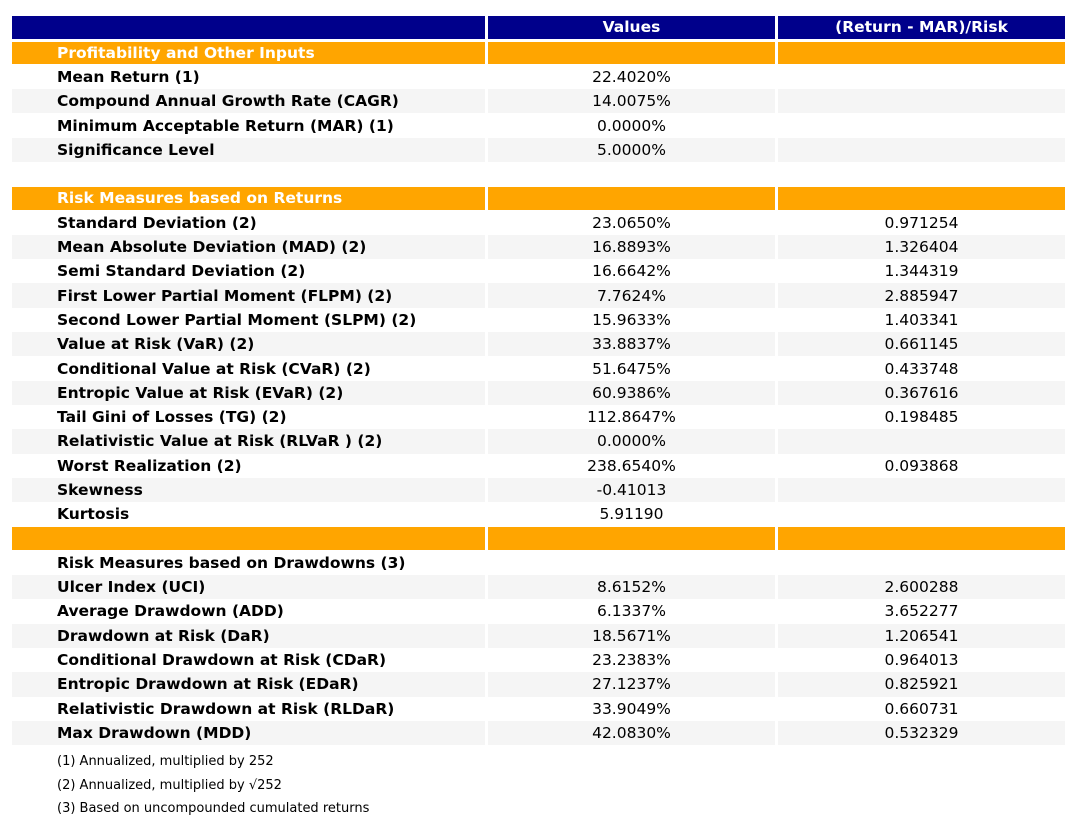 The width and height of the screenshot is (1080, 820). I want to click on values-column-header: Values, so click(630, 27).